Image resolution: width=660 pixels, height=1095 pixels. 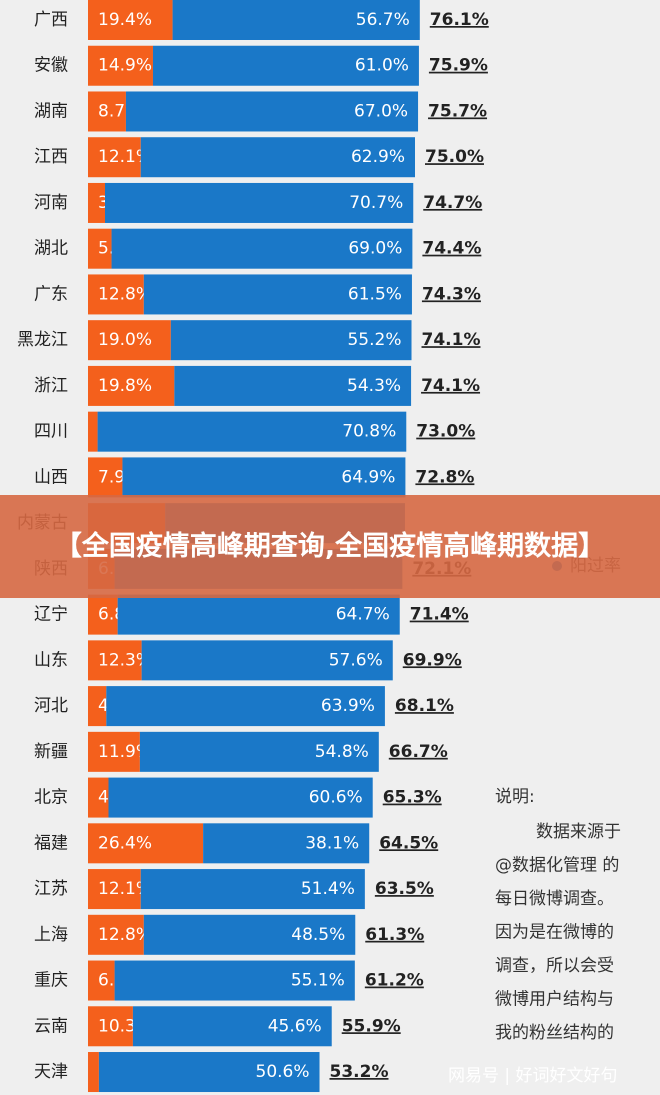 I want to click on note-line: 调查，所以会受, so click(x=554, y=966).